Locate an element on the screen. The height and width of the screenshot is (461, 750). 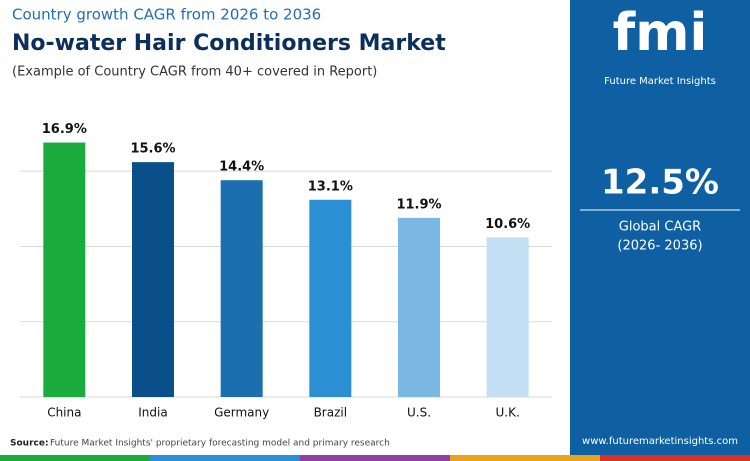
x-tick-label: Brazil is located at coordinates (331, 413).